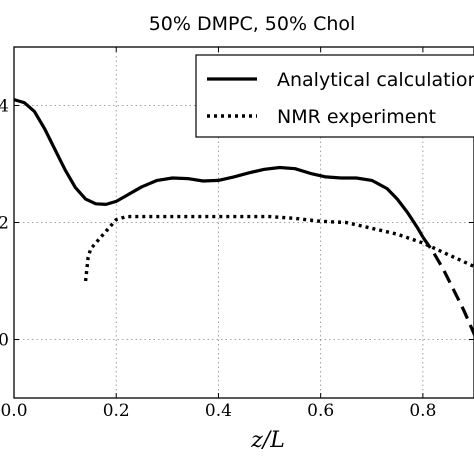  What do you see at coordinates (447, 287) in the screenshot?
I see `series-dashed-line` at bounding box center [447, 287].